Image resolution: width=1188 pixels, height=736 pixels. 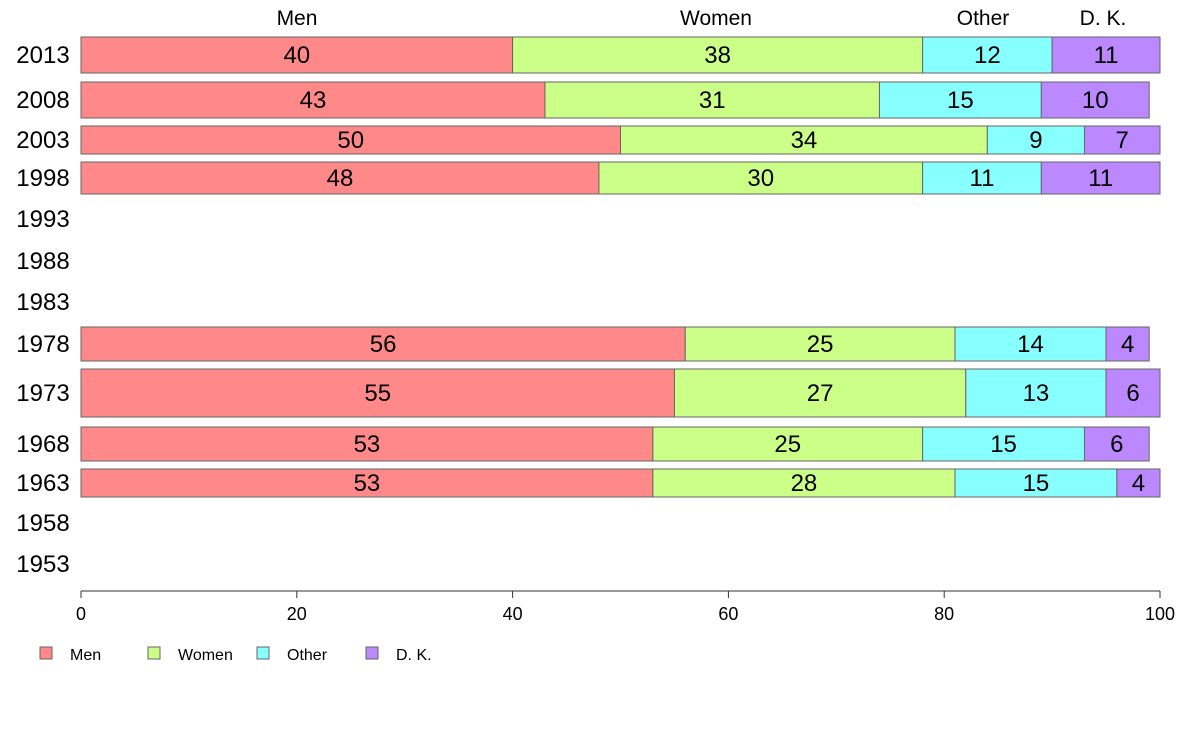 I want to click on bar-d-k-2013, so click(x=1106, y=55).